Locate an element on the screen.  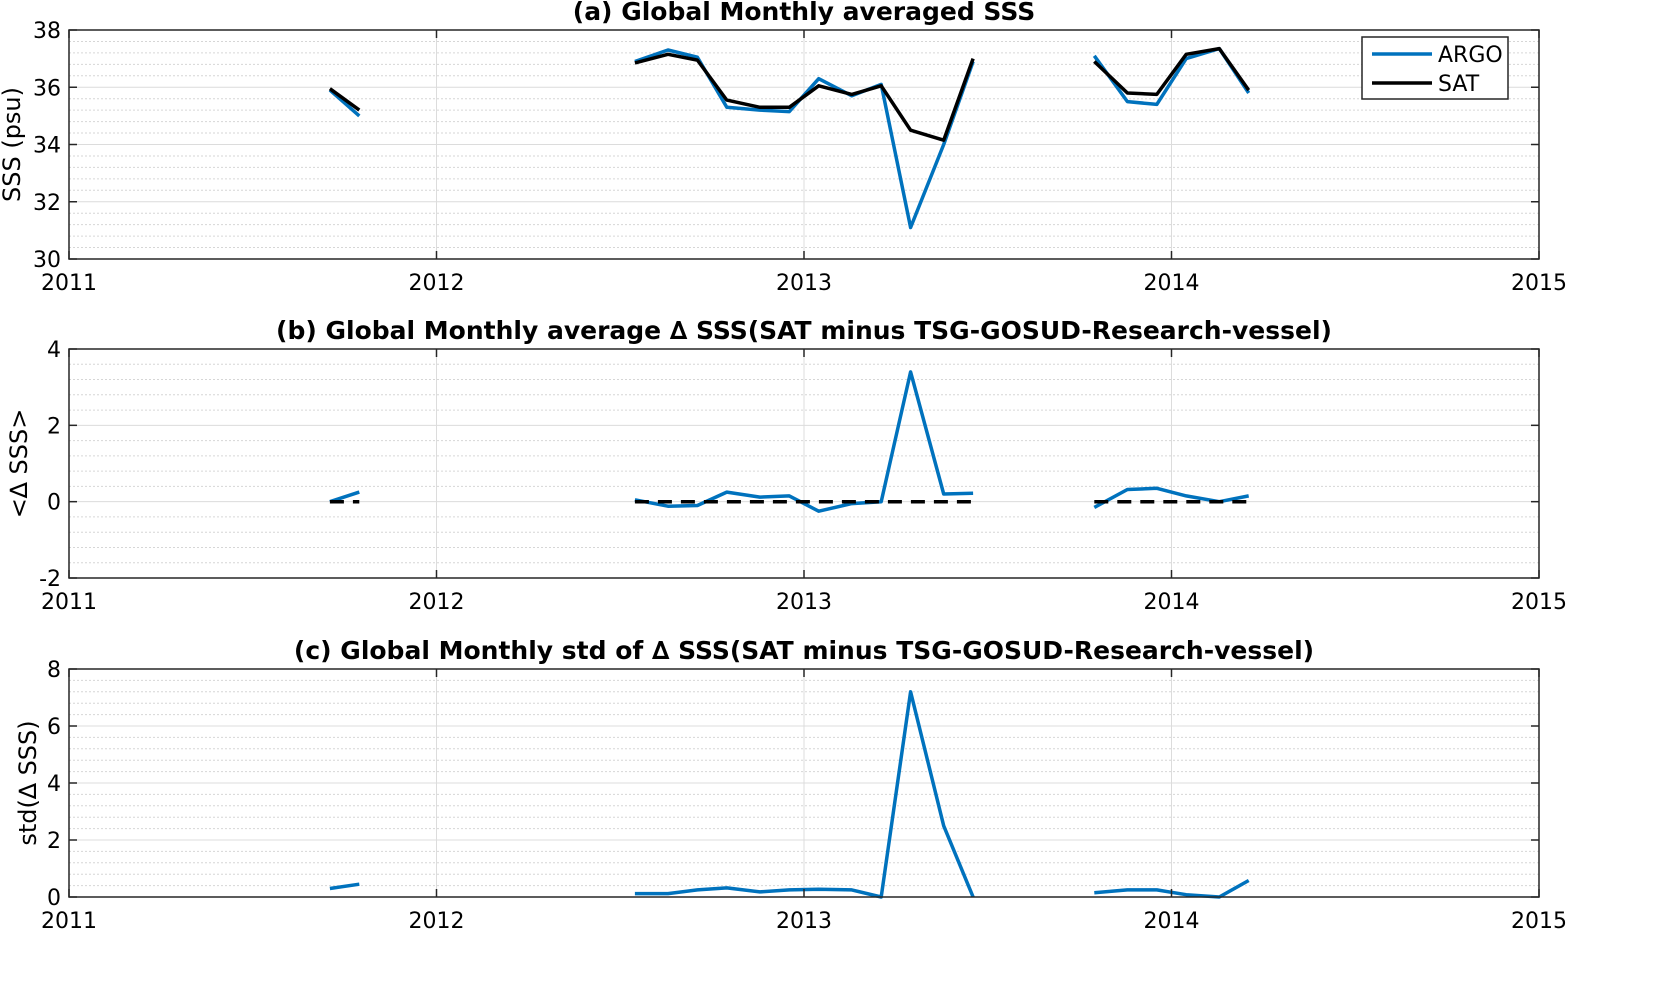
legend-label-argo: ARGO is located at coordinates (1470, 55).